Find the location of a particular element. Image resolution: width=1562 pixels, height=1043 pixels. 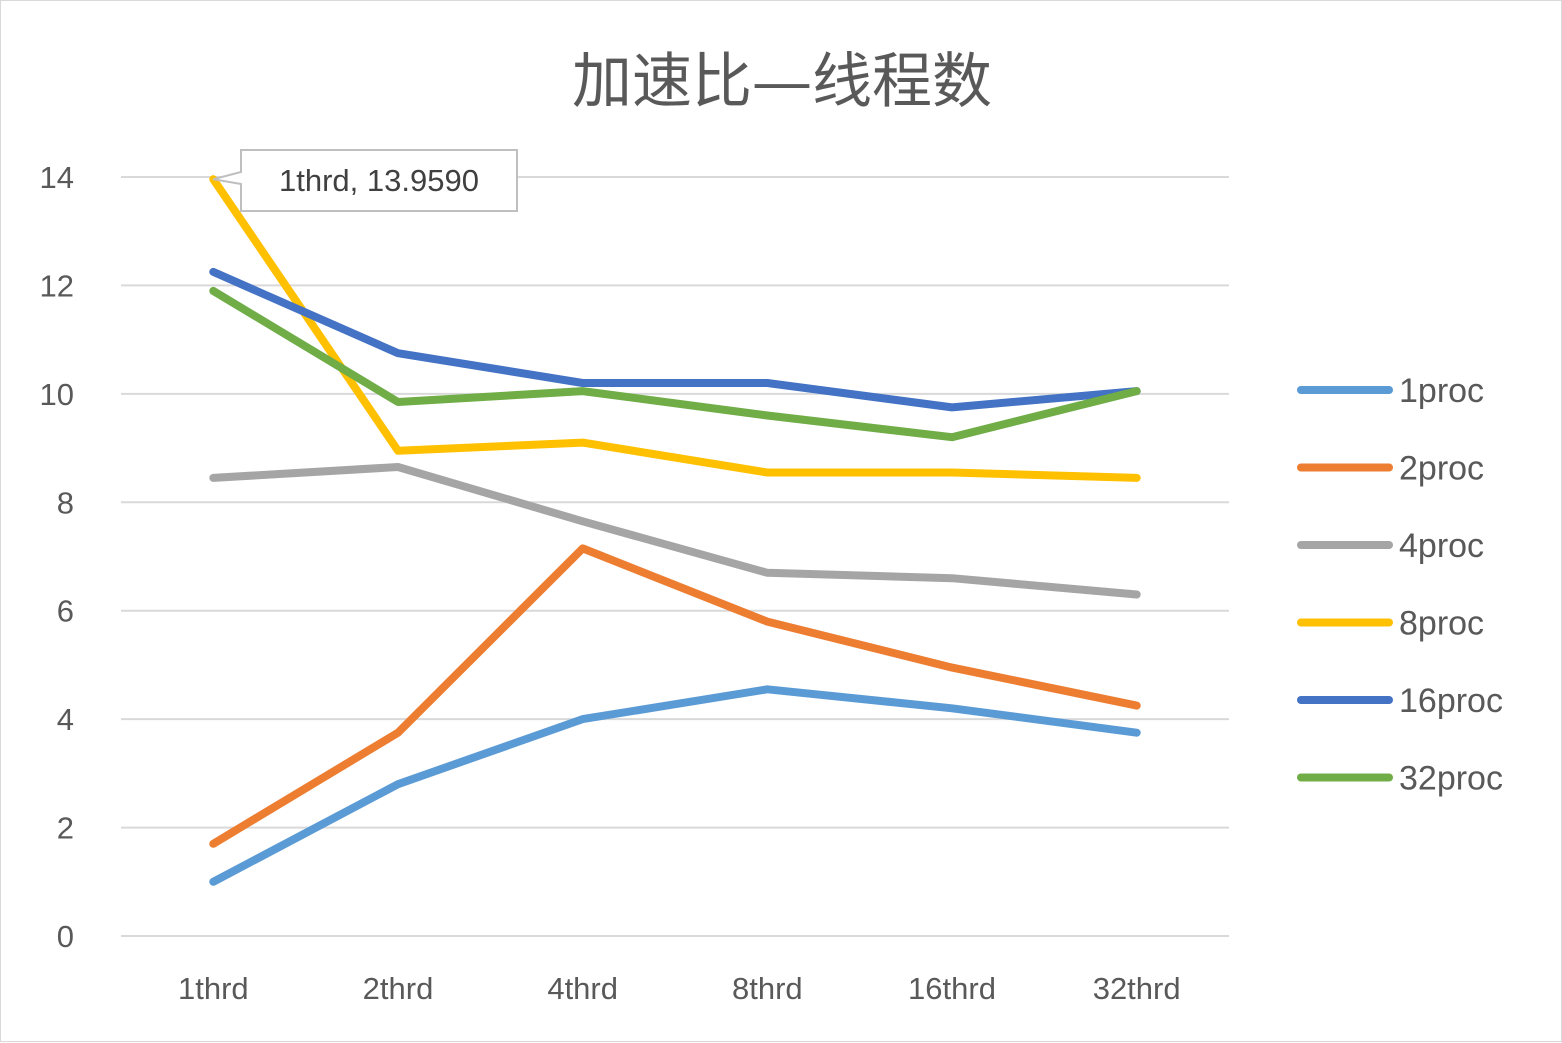

legend-label-2proc: 2proc is located at coordinates (1441, 469).